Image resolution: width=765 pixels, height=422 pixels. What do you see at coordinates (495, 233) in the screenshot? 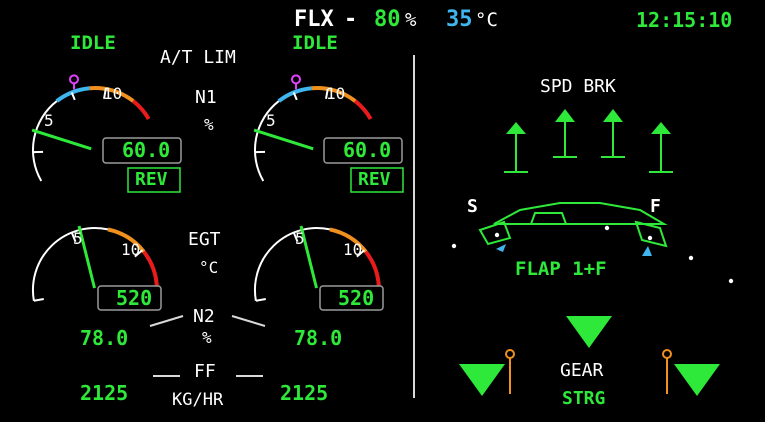
I see `slat-indicator` at bounding box center [495, 233].